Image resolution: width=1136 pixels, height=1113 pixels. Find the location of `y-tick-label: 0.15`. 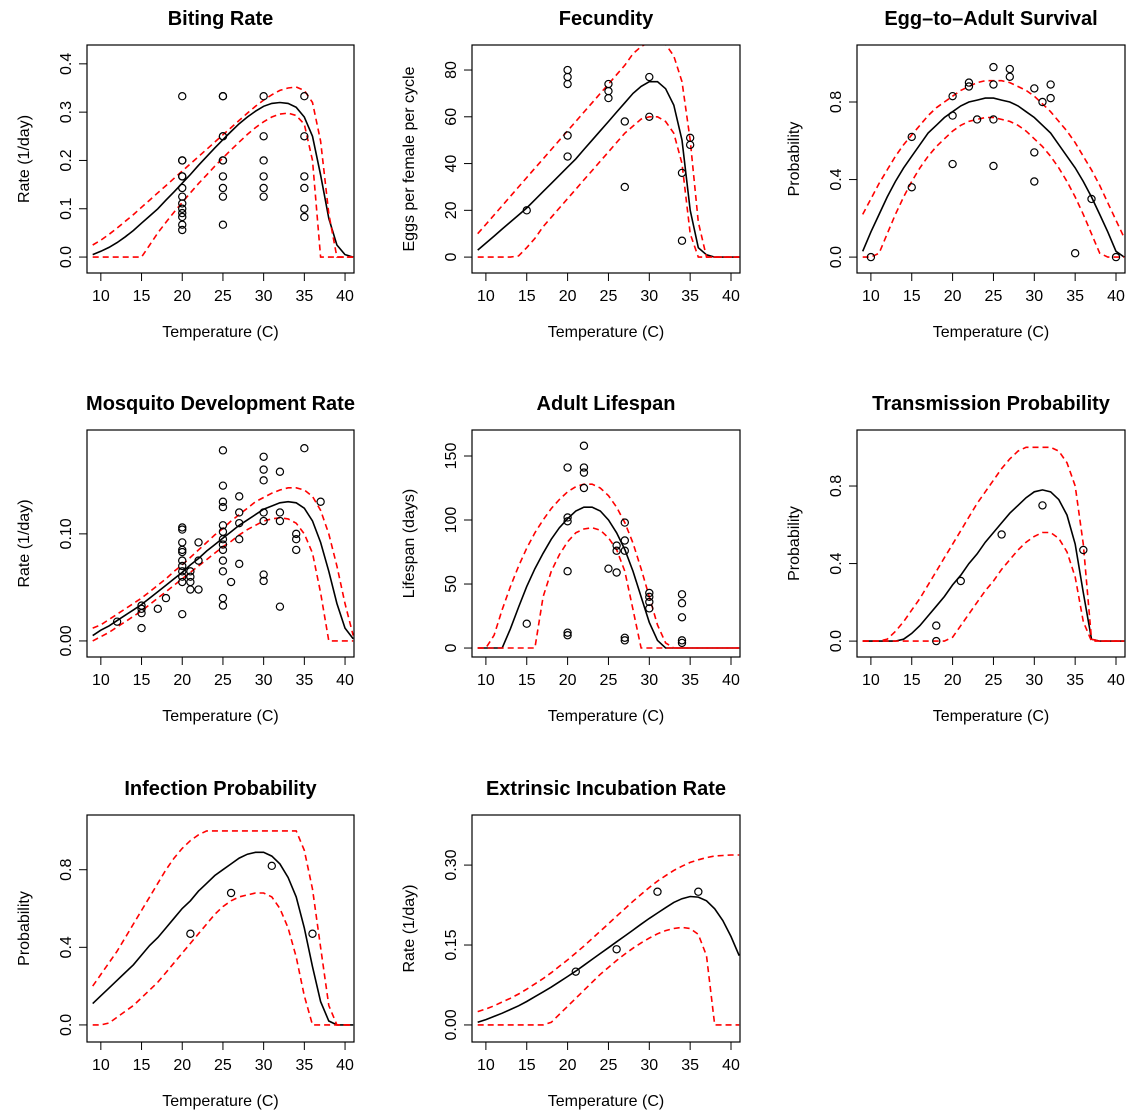

y-tick-label: 0.15 is located at coordinates (451, 944).